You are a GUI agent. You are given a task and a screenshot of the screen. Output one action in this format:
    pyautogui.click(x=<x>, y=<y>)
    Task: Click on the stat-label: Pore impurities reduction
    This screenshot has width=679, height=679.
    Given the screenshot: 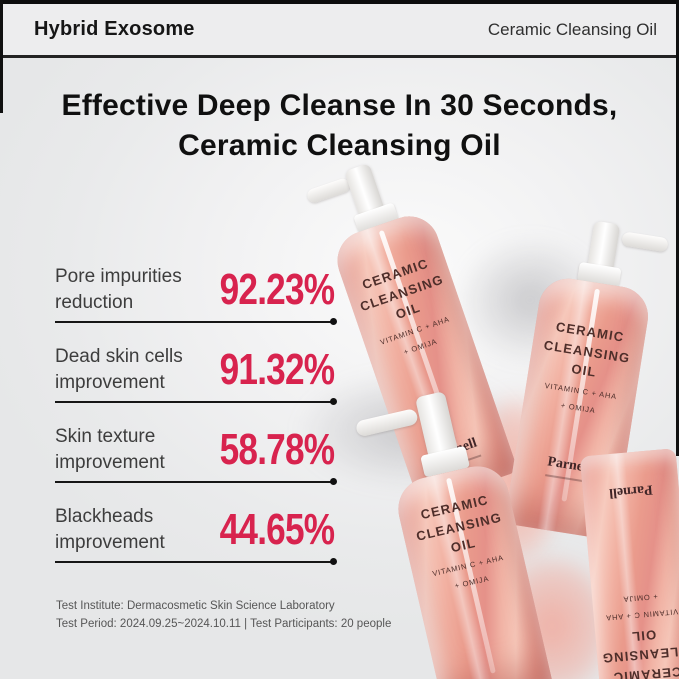 What is the action you would take?
    pyautogui.click(x=118, y=289)
    